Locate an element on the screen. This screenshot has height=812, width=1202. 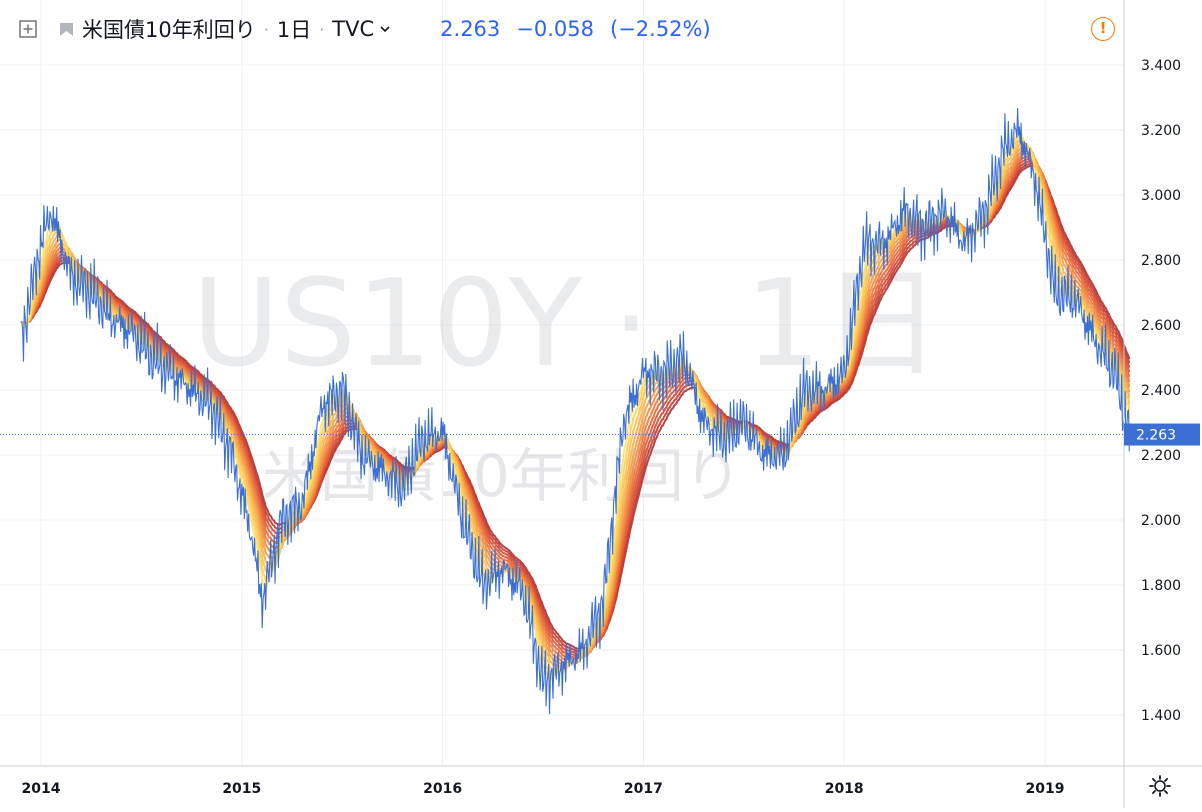
x-tick-label: 2016 is located at coordinates (442, 789).